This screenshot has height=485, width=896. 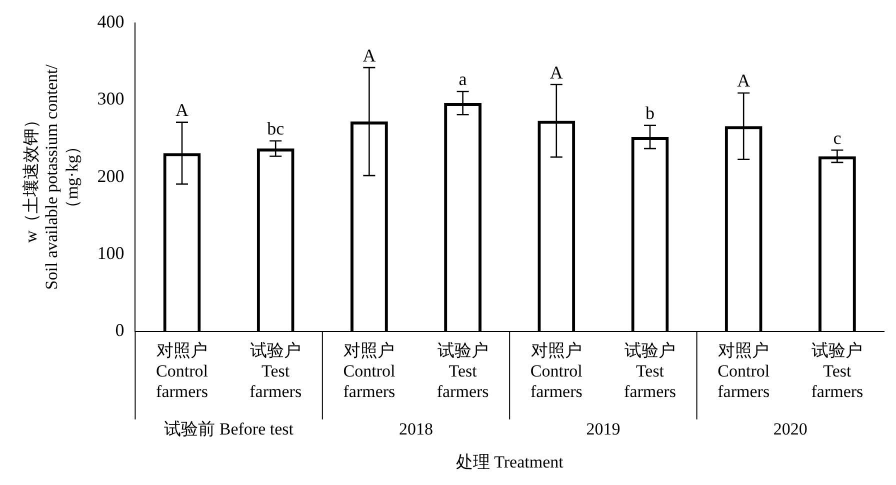 I want to click on data-label: a, so click(x=462, y=79).